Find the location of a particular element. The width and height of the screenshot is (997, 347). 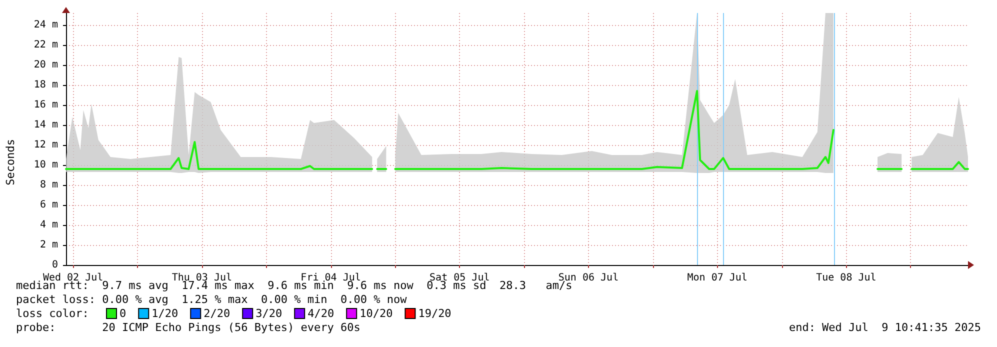

legend-label: 19/20 is located at coordinates (435, 313).